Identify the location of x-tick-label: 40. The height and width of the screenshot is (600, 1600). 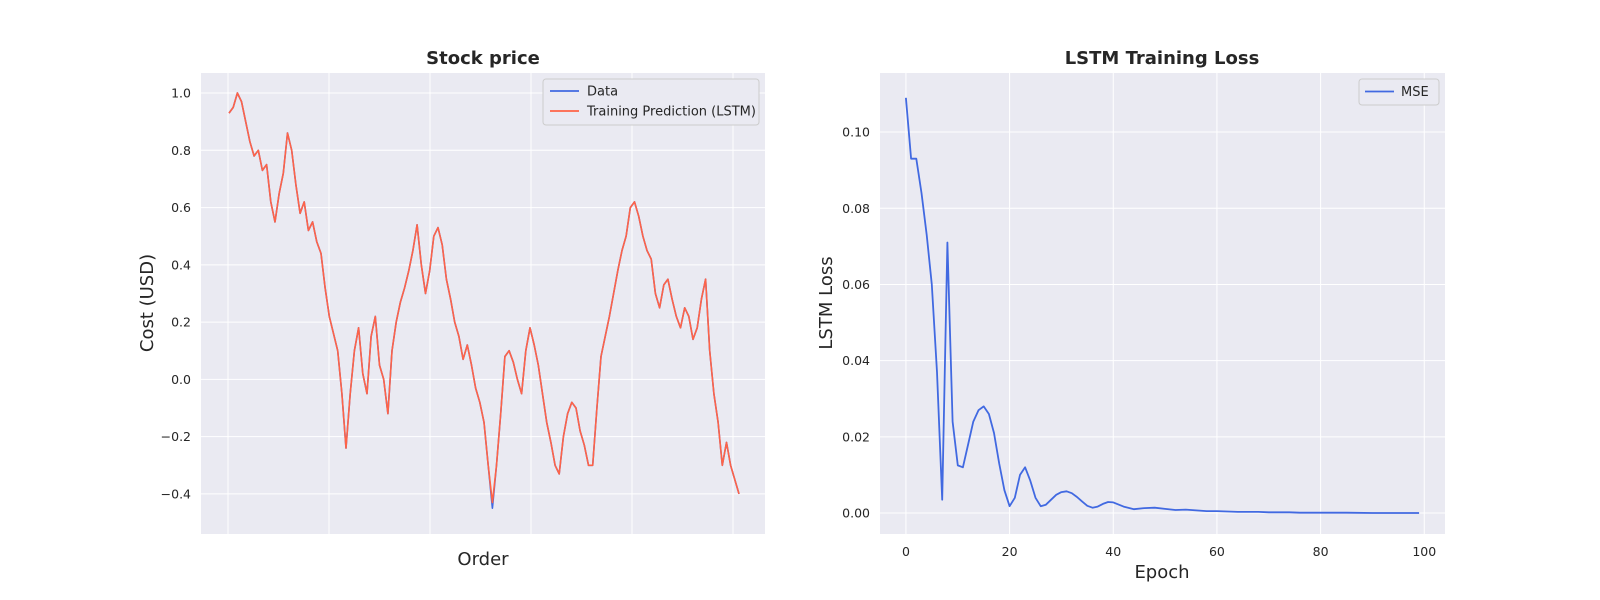
(1113, 551).